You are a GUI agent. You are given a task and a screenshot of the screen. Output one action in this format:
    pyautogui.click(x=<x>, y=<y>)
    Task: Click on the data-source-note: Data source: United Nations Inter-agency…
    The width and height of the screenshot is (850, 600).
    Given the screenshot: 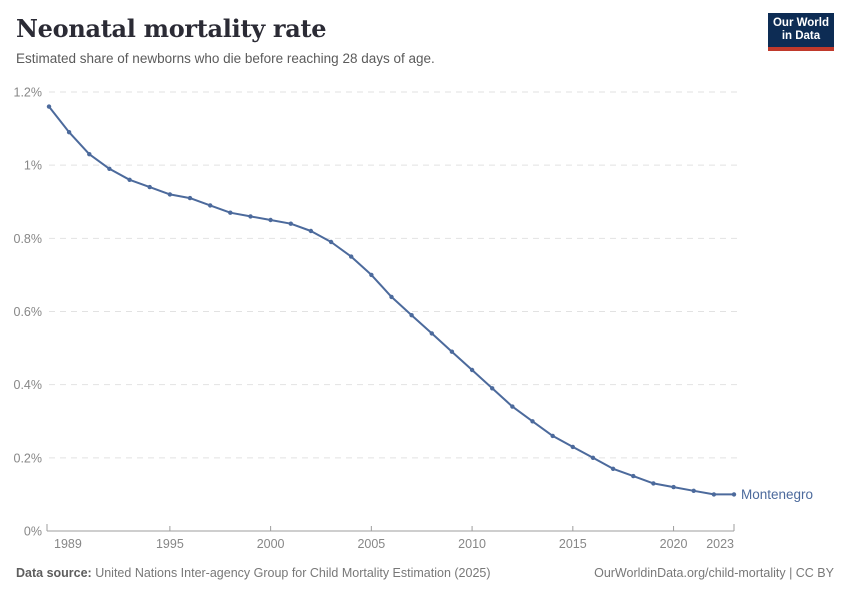 What is the action you would take?
    pyautogui.click(x=253, y=573)
    